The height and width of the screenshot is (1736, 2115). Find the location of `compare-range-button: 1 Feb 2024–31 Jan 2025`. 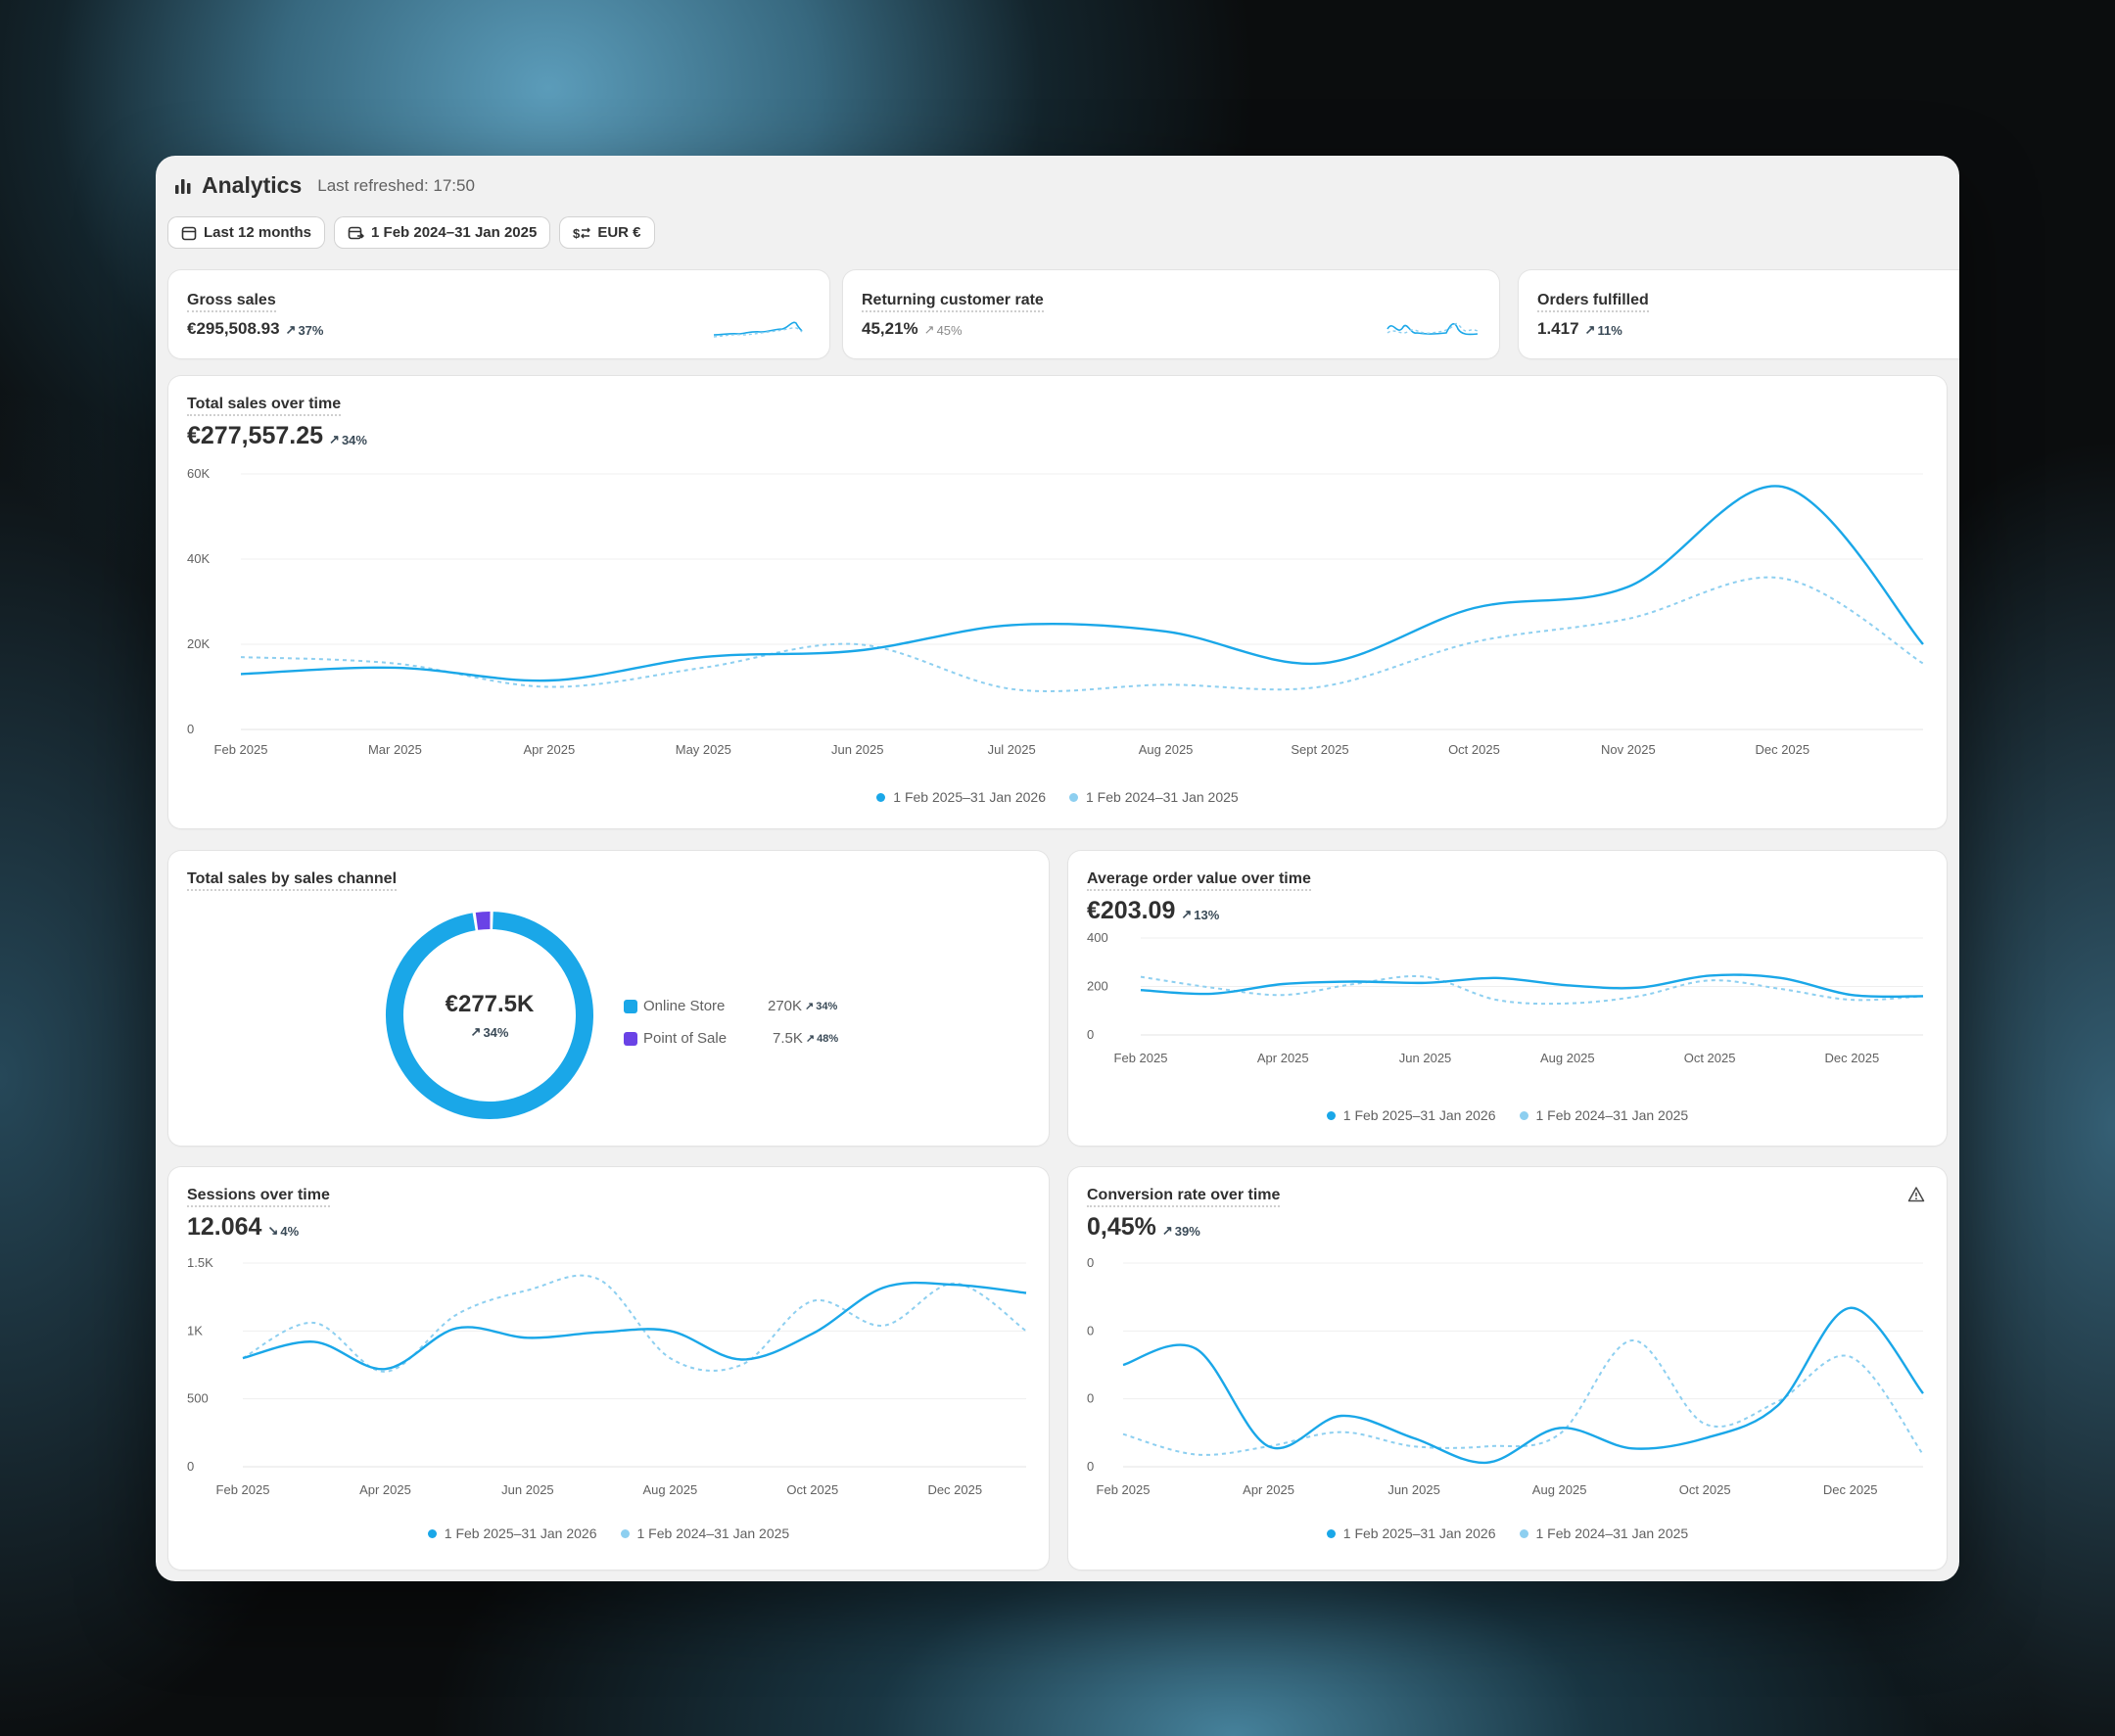

compare-range-button: 1 Feb 2024–31 Jan 2025 is located at coordinates (442, 233).